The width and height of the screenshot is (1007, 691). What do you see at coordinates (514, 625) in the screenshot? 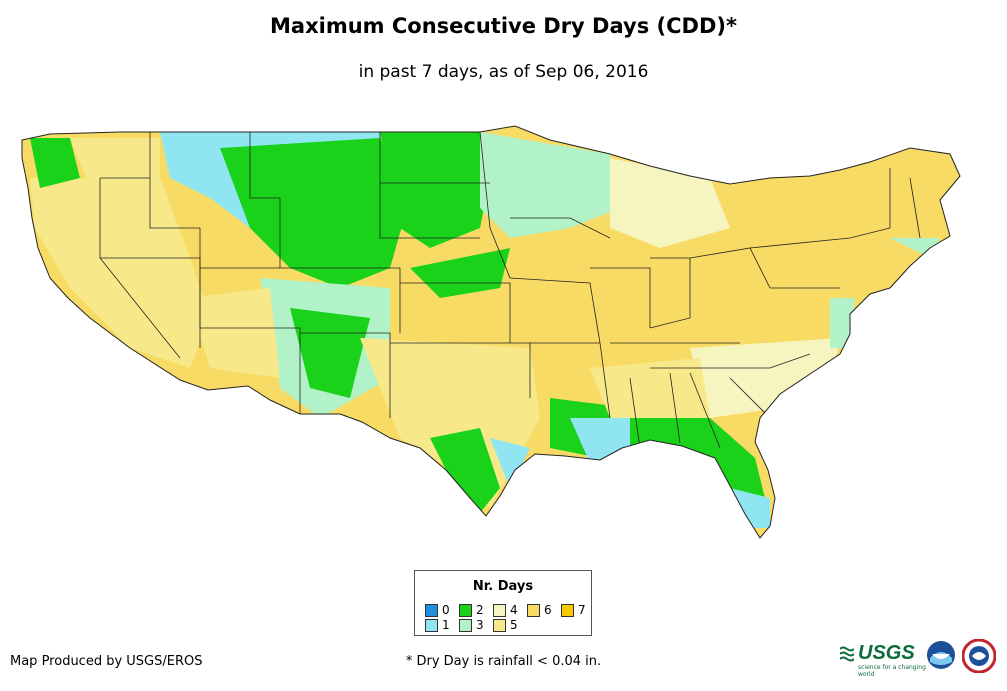
I see `legend-label: 5` at bounding box center [514, 625].